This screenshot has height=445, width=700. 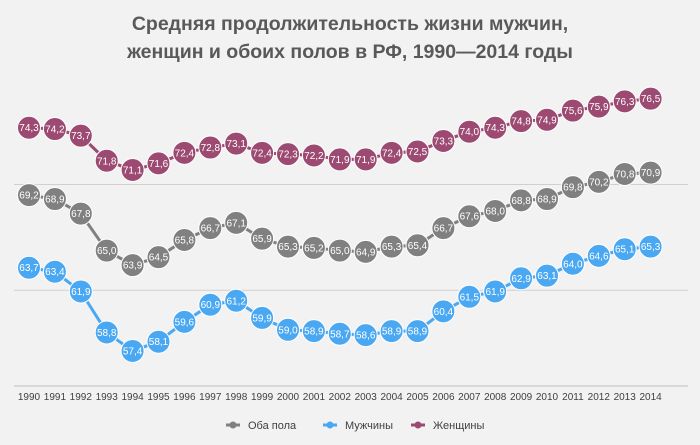 I want to click on x-tick-label: 1996, so click(x=184, y=397).